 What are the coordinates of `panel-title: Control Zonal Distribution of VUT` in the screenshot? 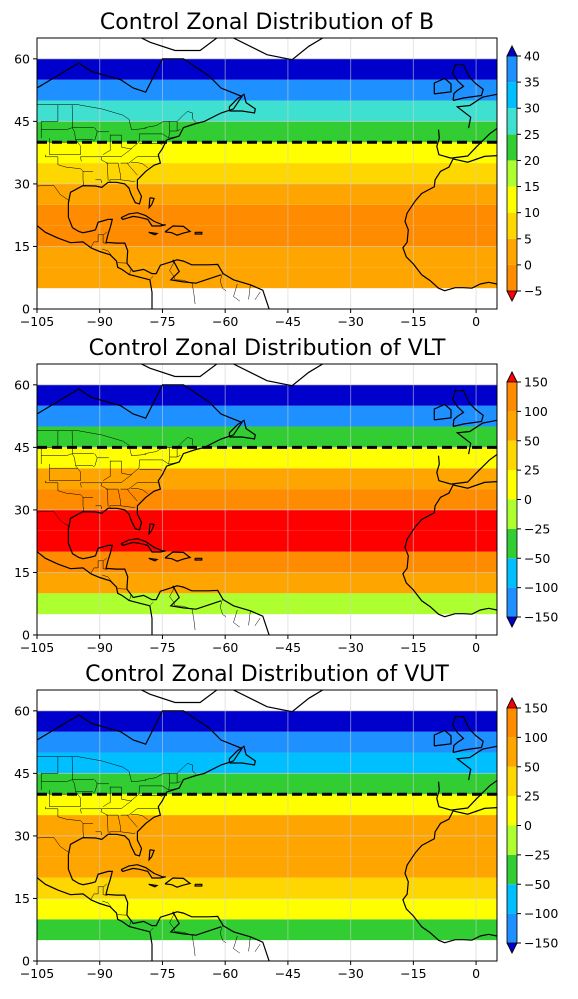 It's located at (267, 674).